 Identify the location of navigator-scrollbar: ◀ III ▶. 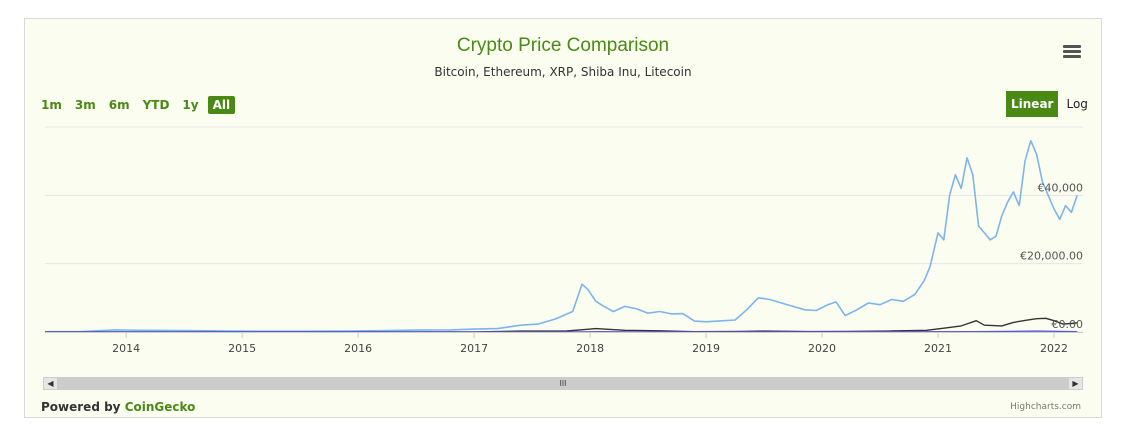
(563, 383).